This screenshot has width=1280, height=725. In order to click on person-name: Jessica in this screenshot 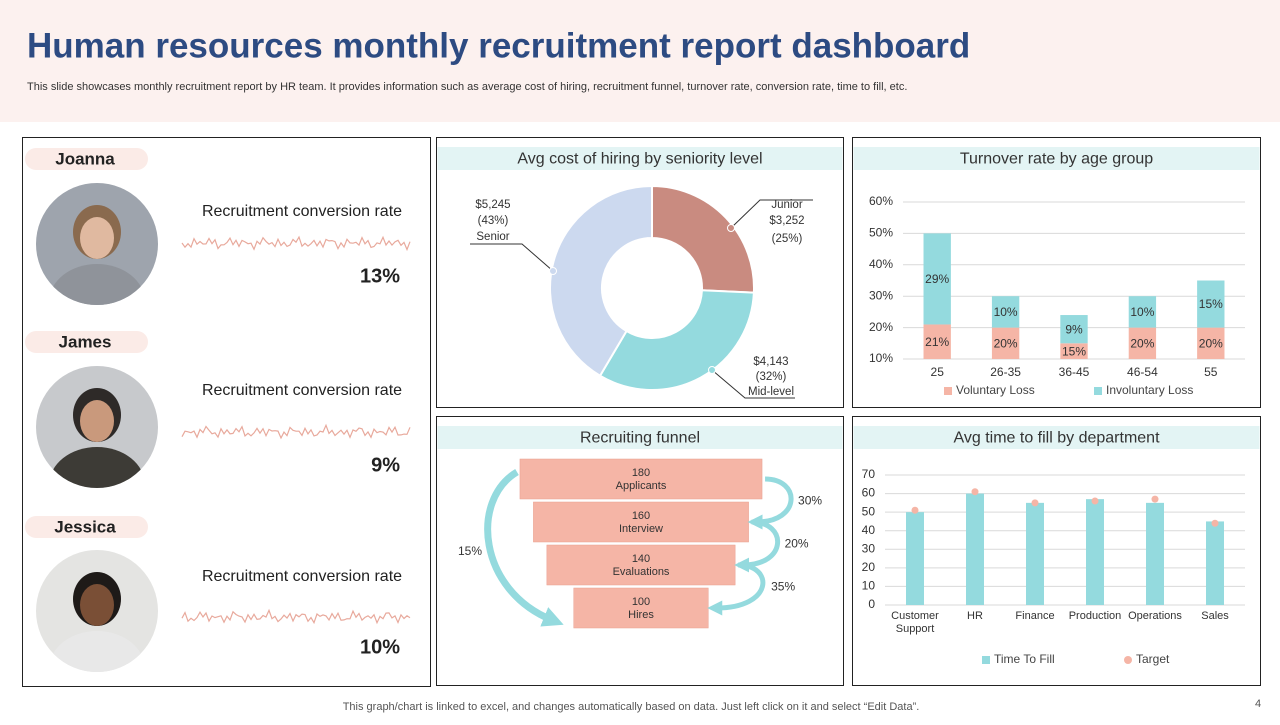, I will do `click(85, 526)`.